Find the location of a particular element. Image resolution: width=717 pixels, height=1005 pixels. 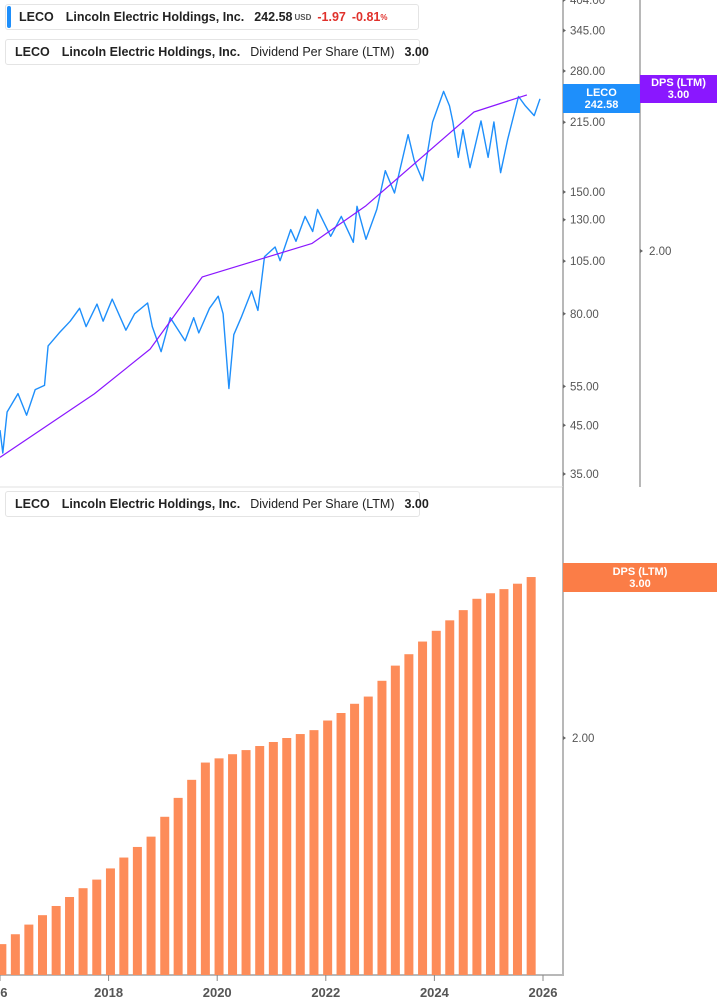

legend-pct-sign: % is located at coordinates (384, 17).